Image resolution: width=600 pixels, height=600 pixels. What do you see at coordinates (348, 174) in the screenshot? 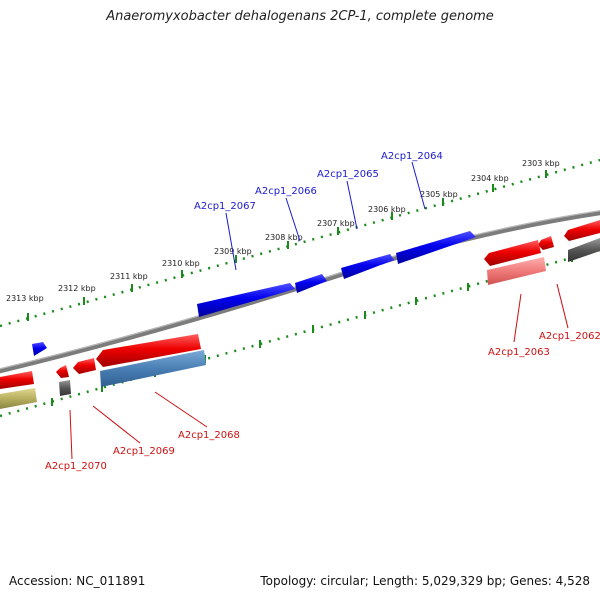
I see `label-a2cp1-2065: A2cp1_2065` at bounding box center [348, 174].